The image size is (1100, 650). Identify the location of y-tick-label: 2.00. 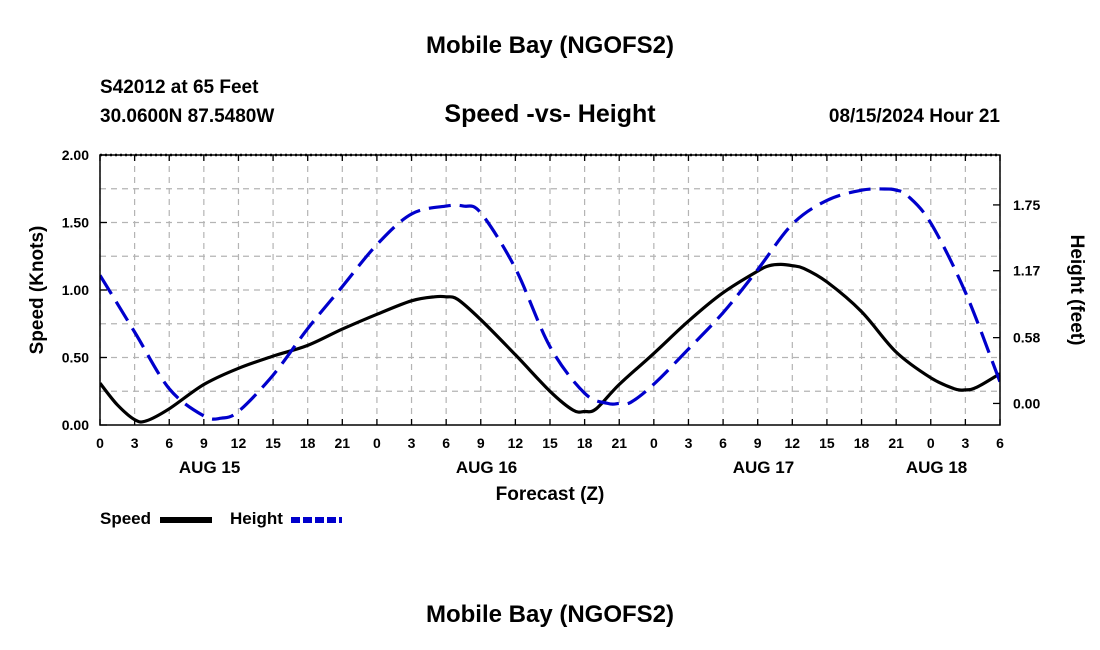
(75, 155).